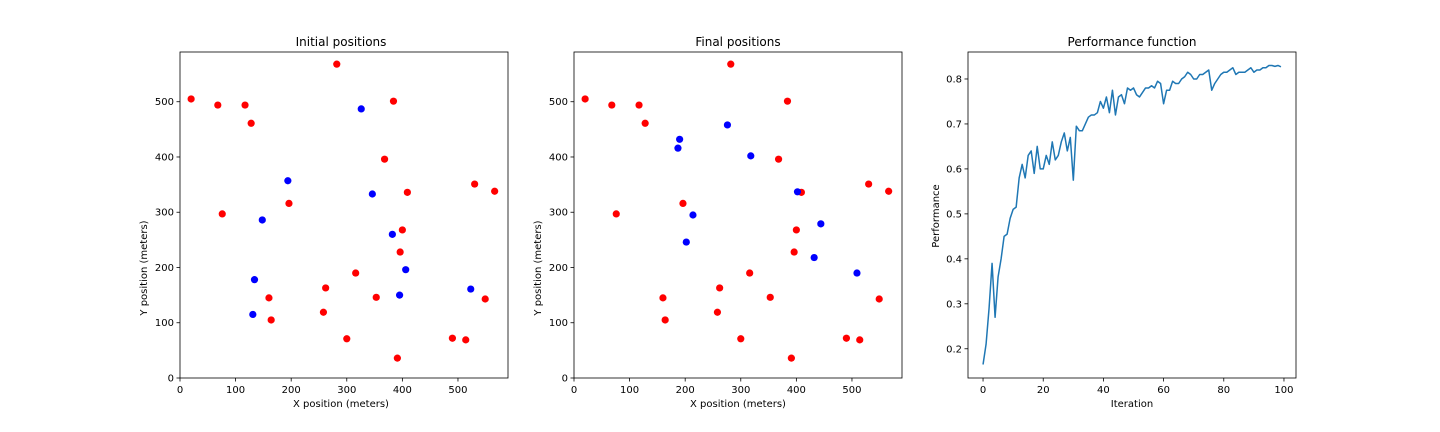 The width and height of the screenshot is (1440, 432). What do you see at coordinates (1043, 390) in the screenshot?
I see `x-tick-label: 20` at bounding box center [1043, 390].